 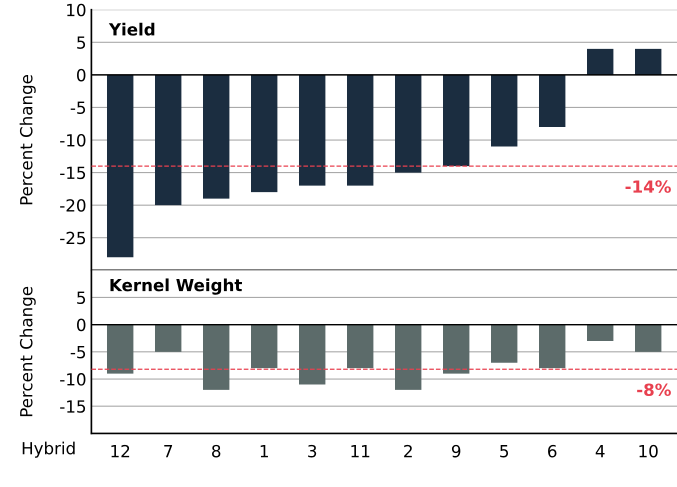 I want to click on x-tick-label: 5, so click(x=504, y=451).